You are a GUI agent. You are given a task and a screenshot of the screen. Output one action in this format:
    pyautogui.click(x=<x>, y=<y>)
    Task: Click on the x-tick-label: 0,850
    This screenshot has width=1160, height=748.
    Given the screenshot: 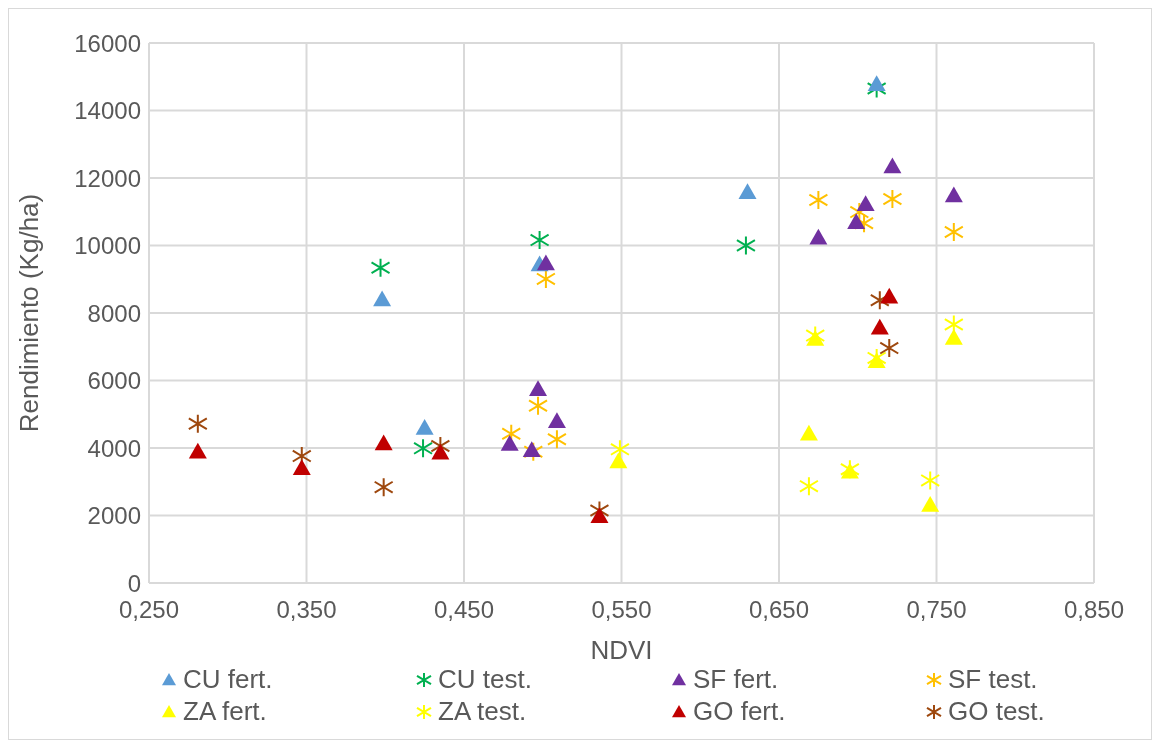 What is the action you would take?
    pyautogui.click(x=1094, y=610)
    